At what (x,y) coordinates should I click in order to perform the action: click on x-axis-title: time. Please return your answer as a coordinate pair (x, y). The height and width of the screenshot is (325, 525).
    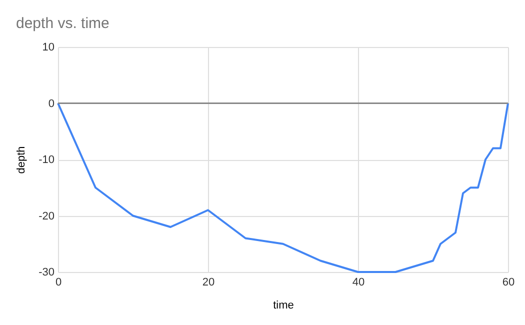
    Looking at the image, I should click on (283, 306).